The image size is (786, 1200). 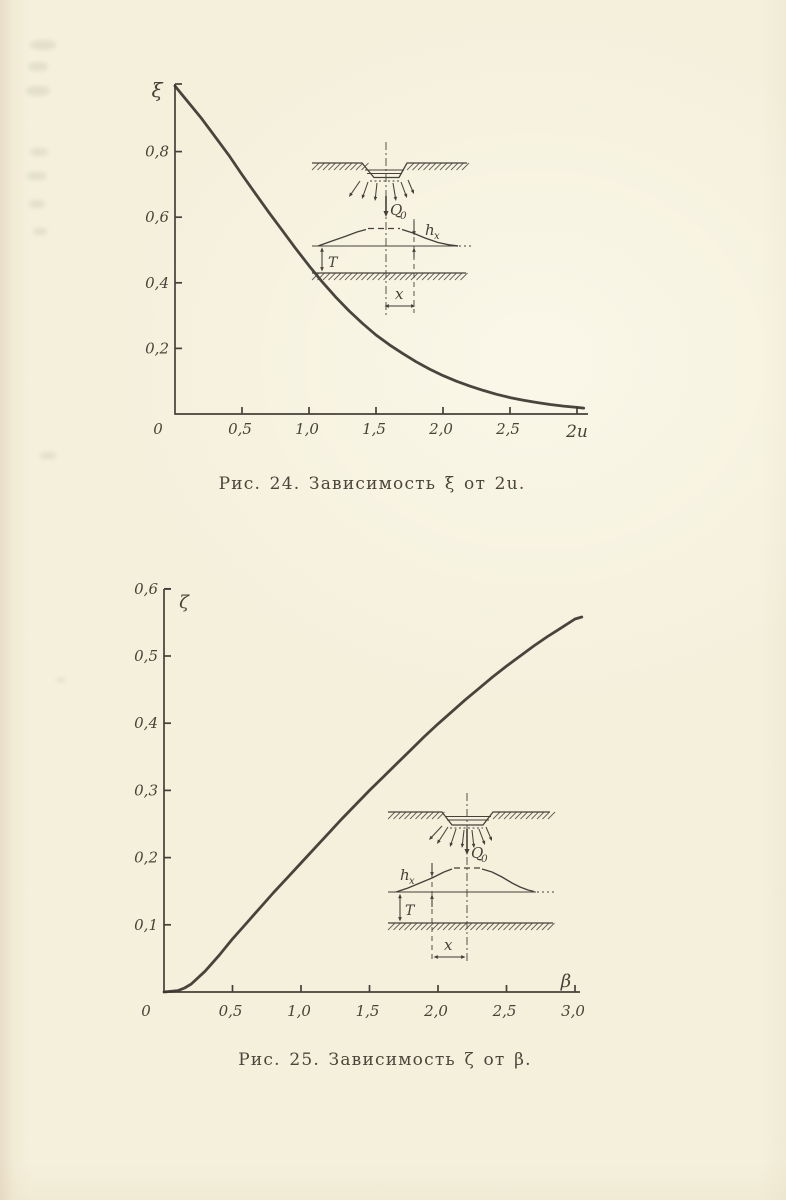 I want to click on mound-right-flank, so click(x=508, y=880).